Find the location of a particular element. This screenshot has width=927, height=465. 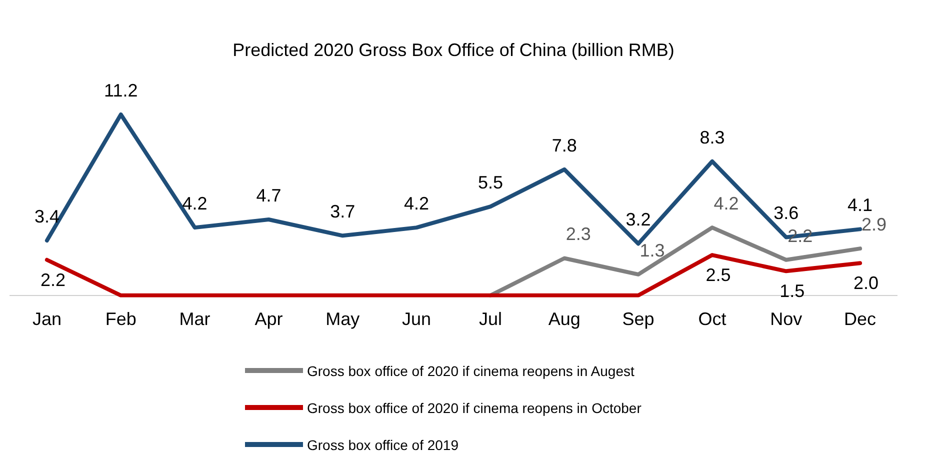

data-label: 2.5 is located at coordinates (718, 274).